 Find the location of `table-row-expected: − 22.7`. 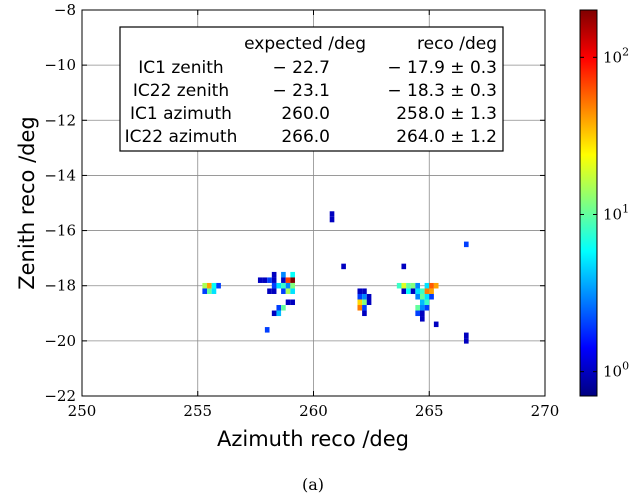

table-row-expected: − 22.7 is located at coordinates (302, 68).